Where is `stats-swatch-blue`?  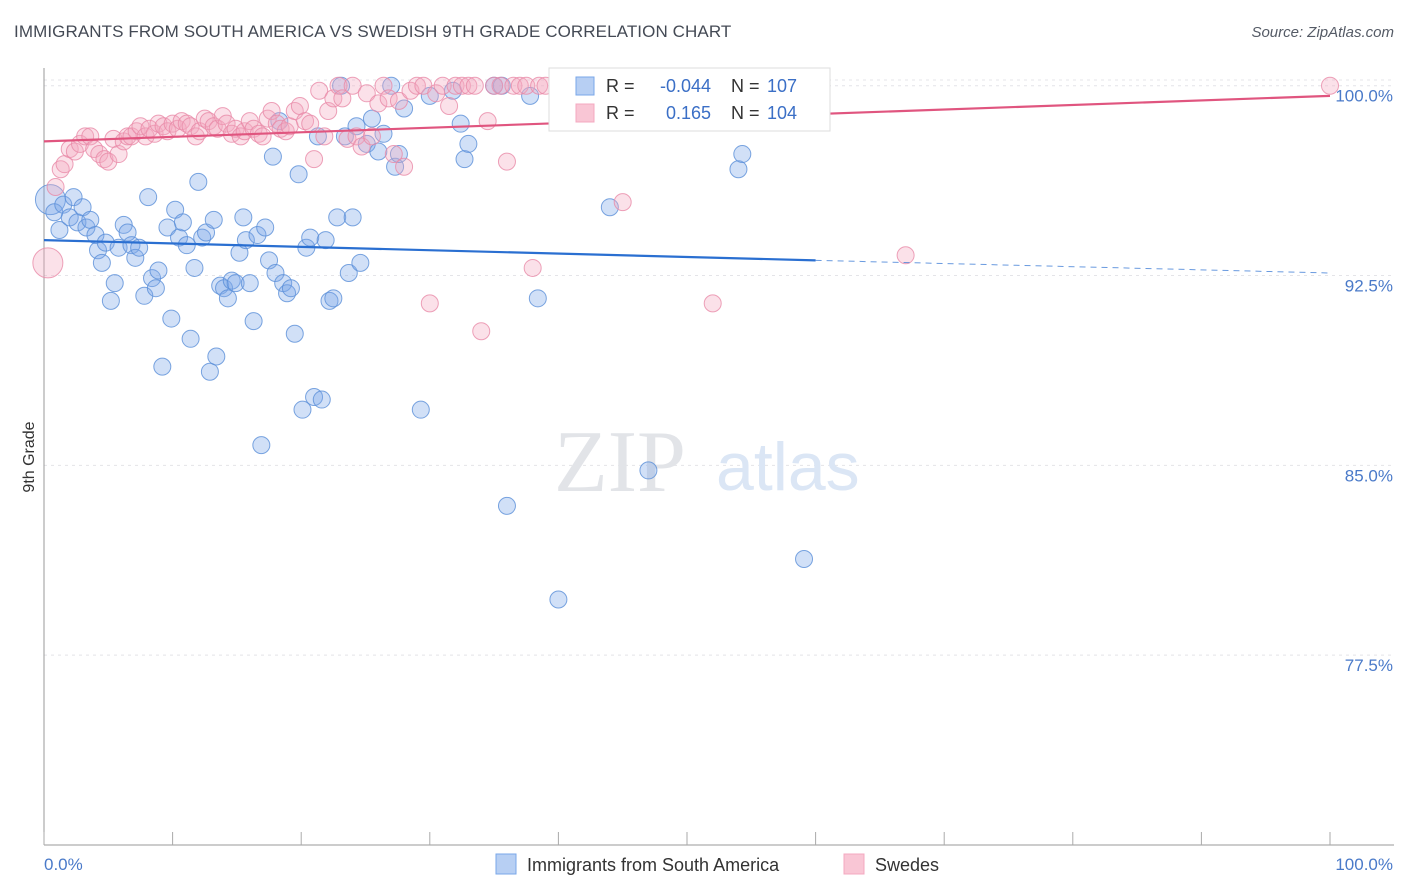
stats-swatch-blue is located at coordinates (585, 86).